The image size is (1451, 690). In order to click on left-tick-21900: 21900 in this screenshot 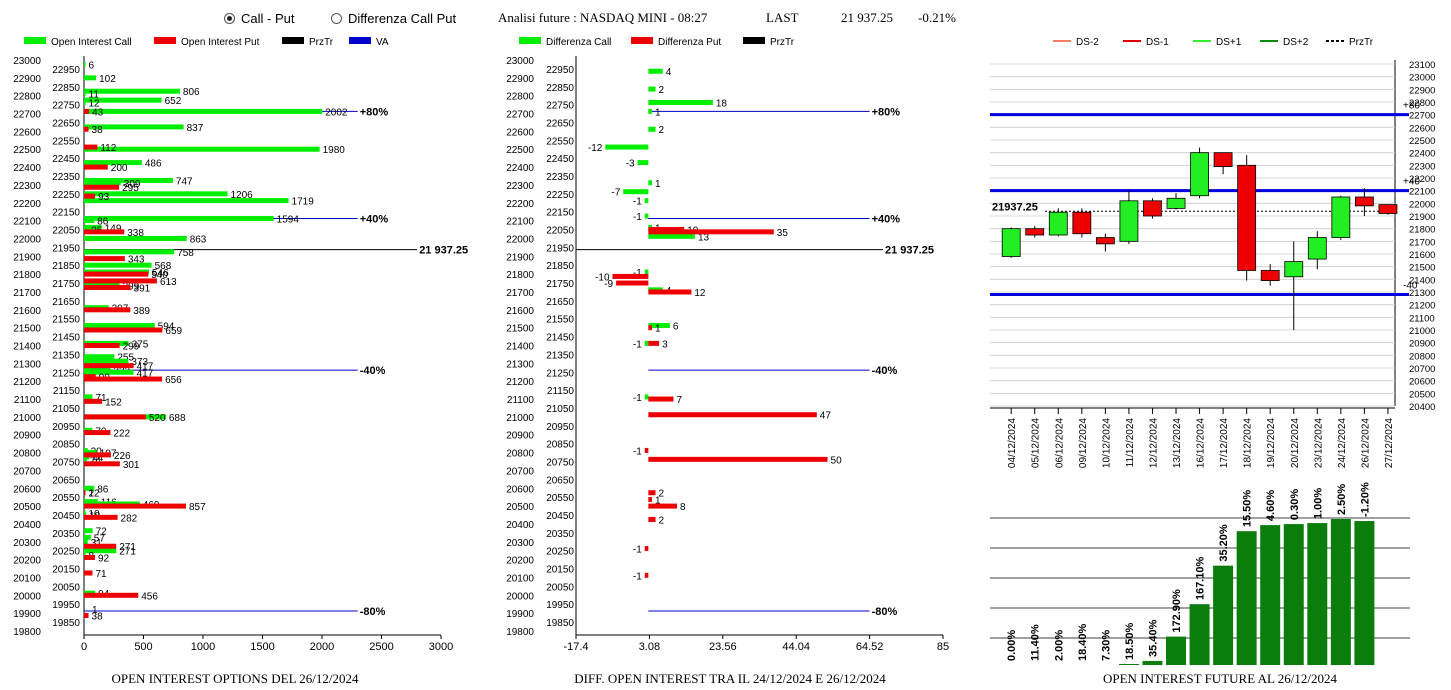, I will do `click(27, 257)`.